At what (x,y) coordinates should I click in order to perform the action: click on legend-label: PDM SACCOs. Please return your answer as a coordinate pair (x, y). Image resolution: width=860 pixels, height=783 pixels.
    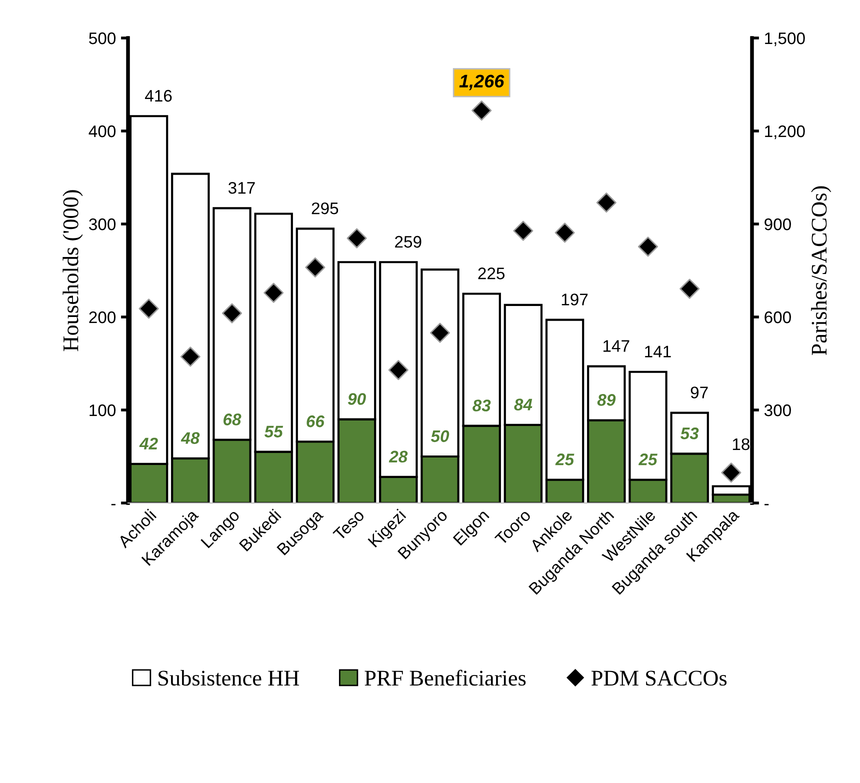
    Looking at the image, I should click on (659, 678).